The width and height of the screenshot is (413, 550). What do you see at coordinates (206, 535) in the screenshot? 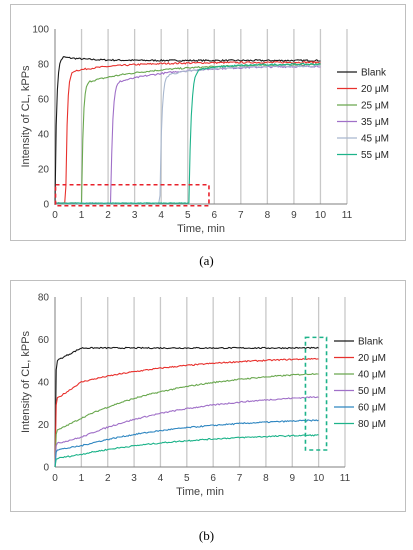
I see `chart-b-caption: (b)` at bounding box center [206, 535].